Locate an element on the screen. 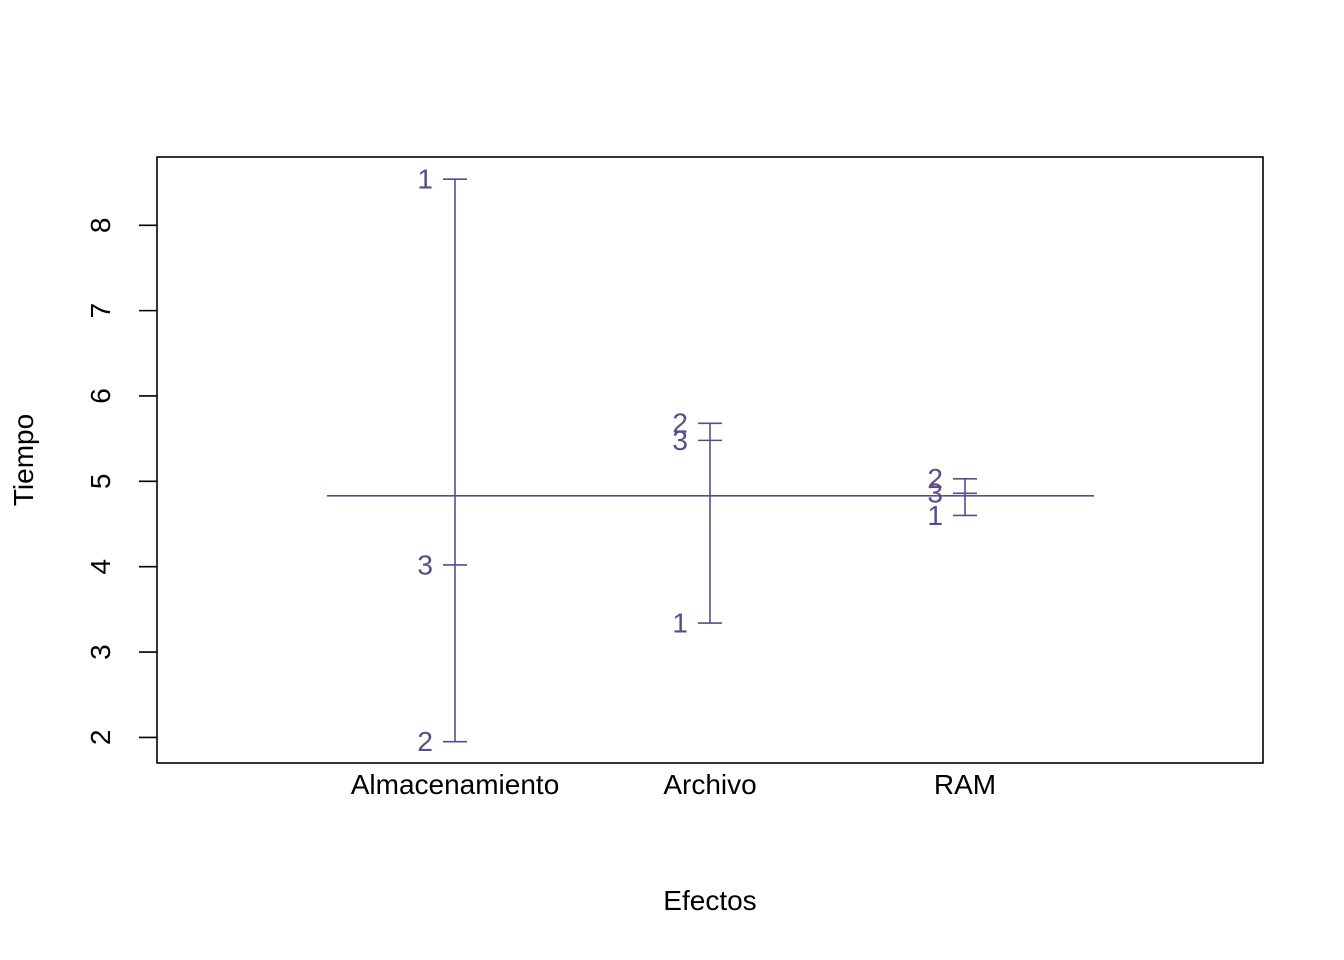 The image size is (1344, 960). level-label-almacenamiento-1: 1 is located at coordinates (425, 179).